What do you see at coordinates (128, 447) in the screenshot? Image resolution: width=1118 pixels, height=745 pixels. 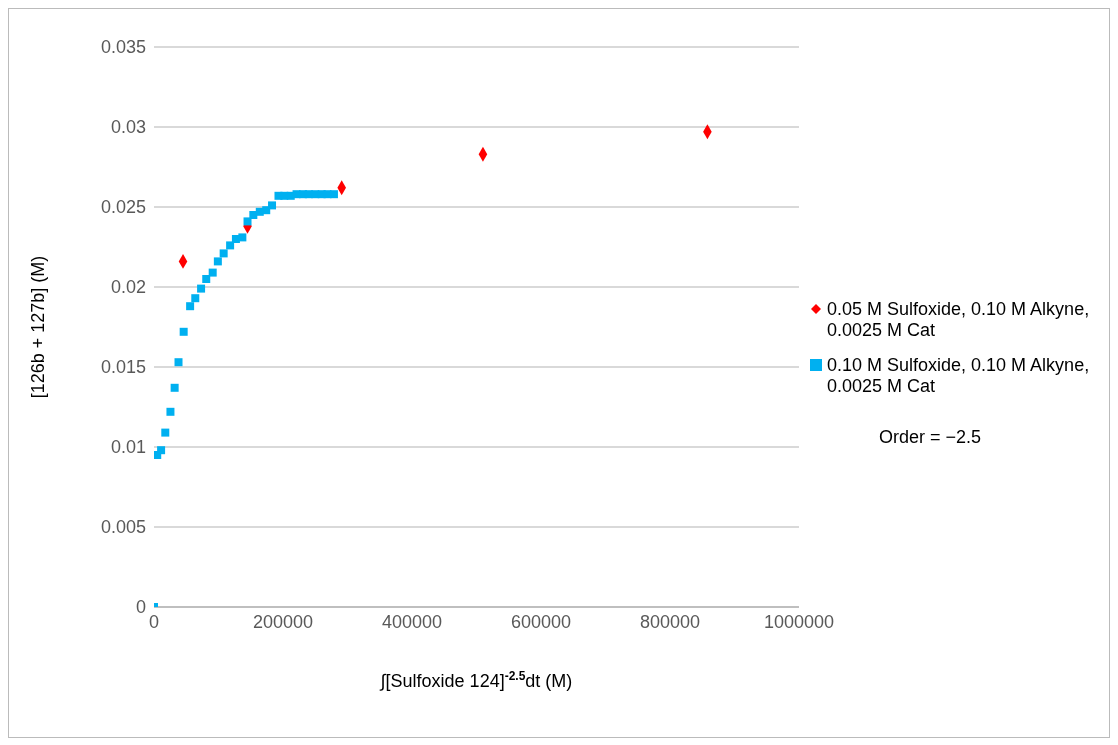 I see `y-tick-label: 0.01` at bounding box center [128, 447].